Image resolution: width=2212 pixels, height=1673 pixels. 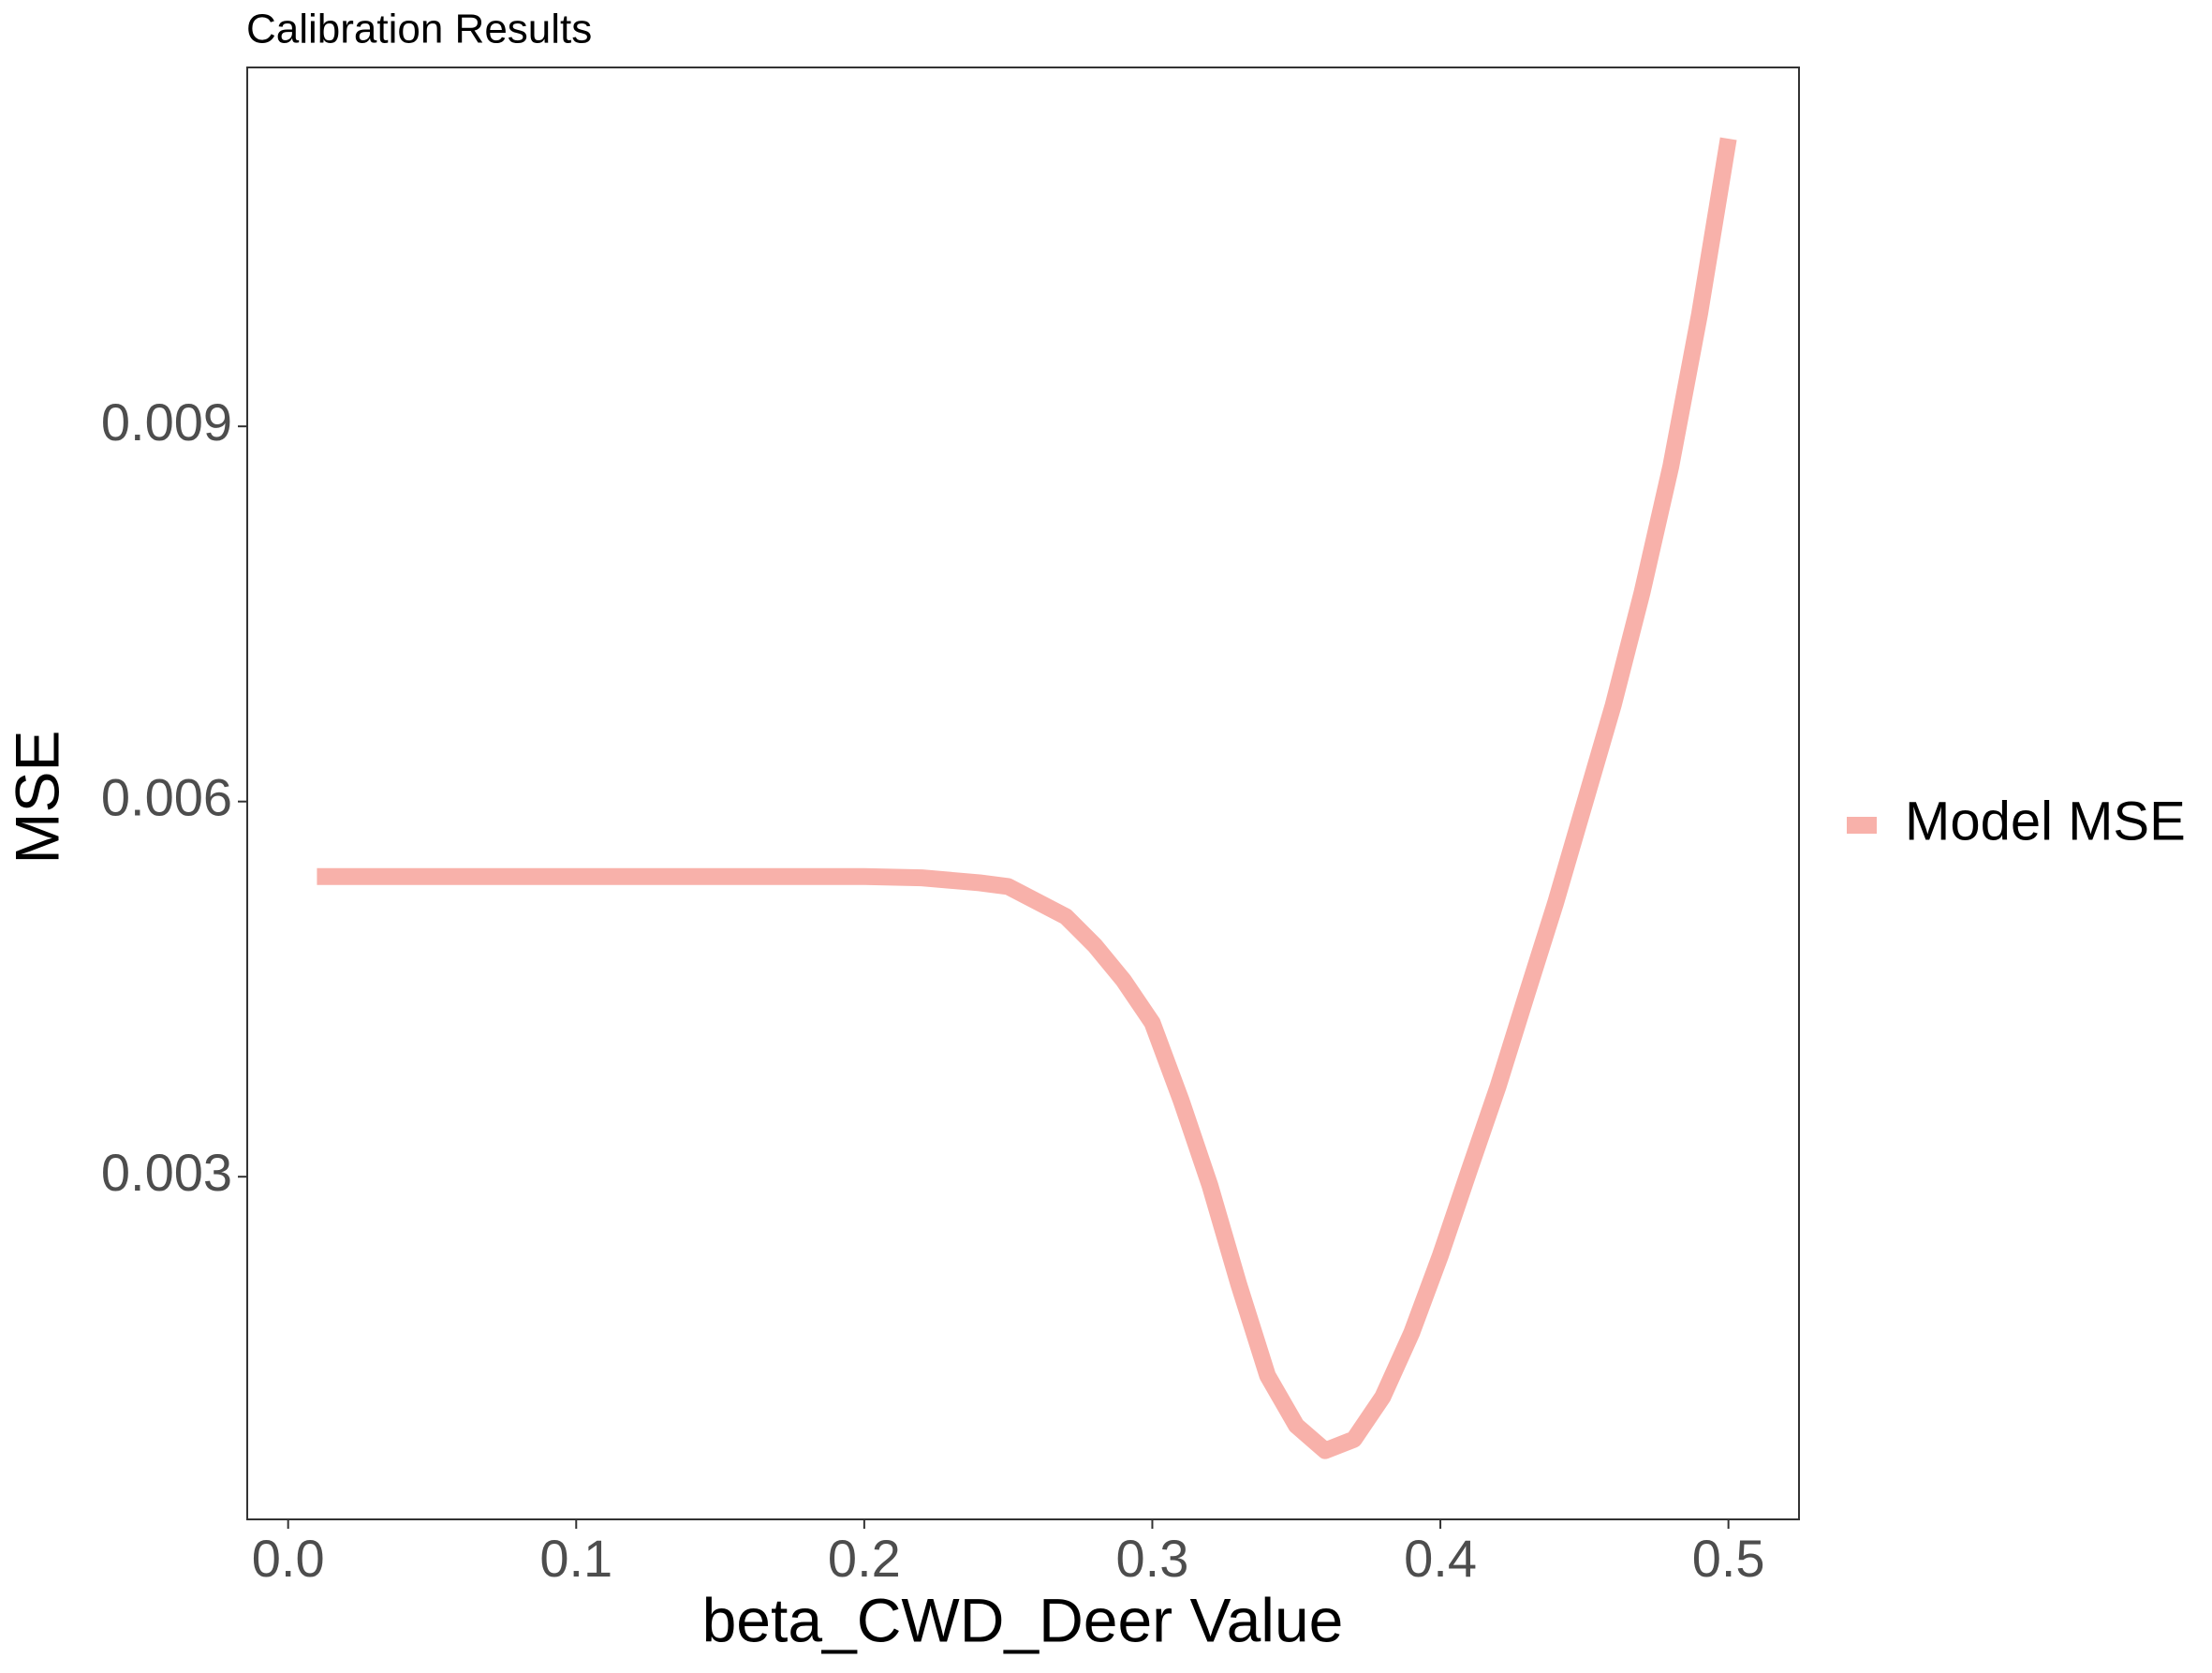 What do you see at coordinates (1440, 1558) in the screenshot?
I see `x-tick-label: 0.4` at bounding box center [1440, 1558].